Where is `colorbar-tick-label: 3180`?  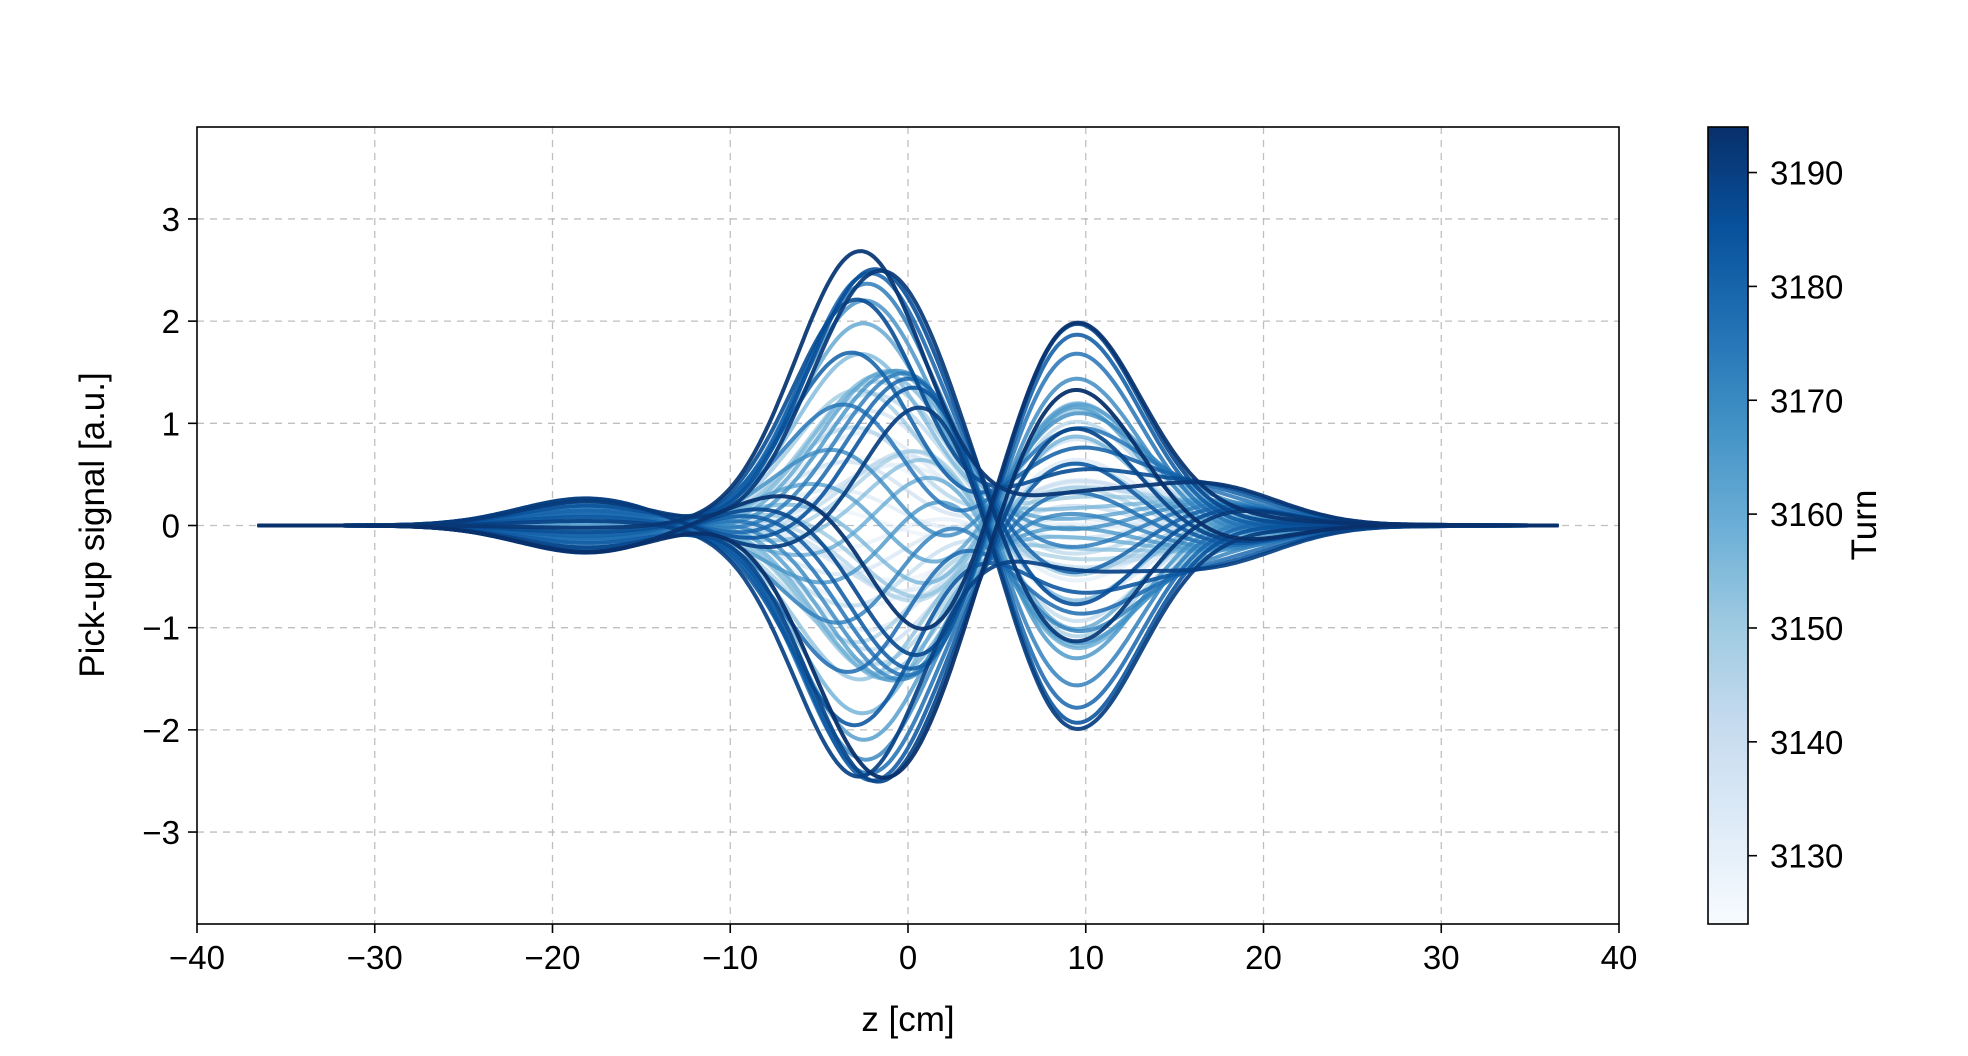
colorbar-tick-label: 3180 is located at coordinates (1806, 286).